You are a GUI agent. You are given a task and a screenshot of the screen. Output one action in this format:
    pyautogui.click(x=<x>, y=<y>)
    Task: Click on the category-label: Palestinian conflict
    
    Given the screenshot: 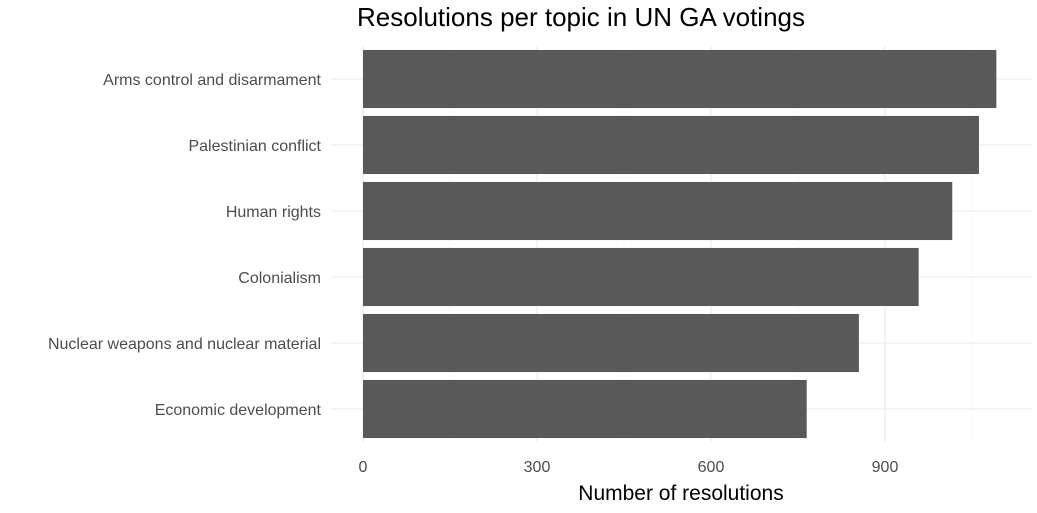 What is the action you would take?
    pyautogui.click(x=254, y=146)
    